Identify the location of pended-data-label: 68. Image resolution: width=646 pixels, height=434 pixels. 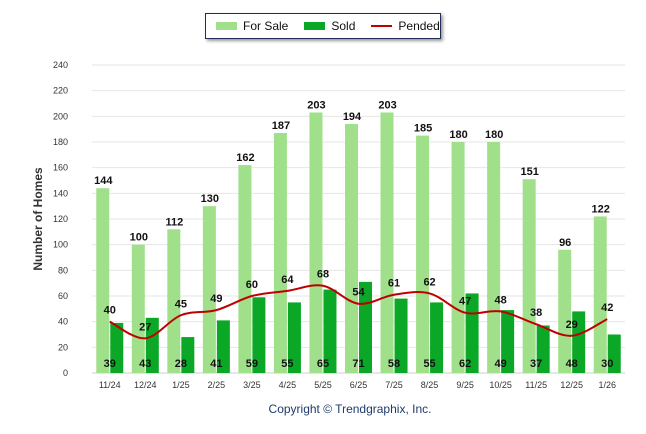
(323, 275).